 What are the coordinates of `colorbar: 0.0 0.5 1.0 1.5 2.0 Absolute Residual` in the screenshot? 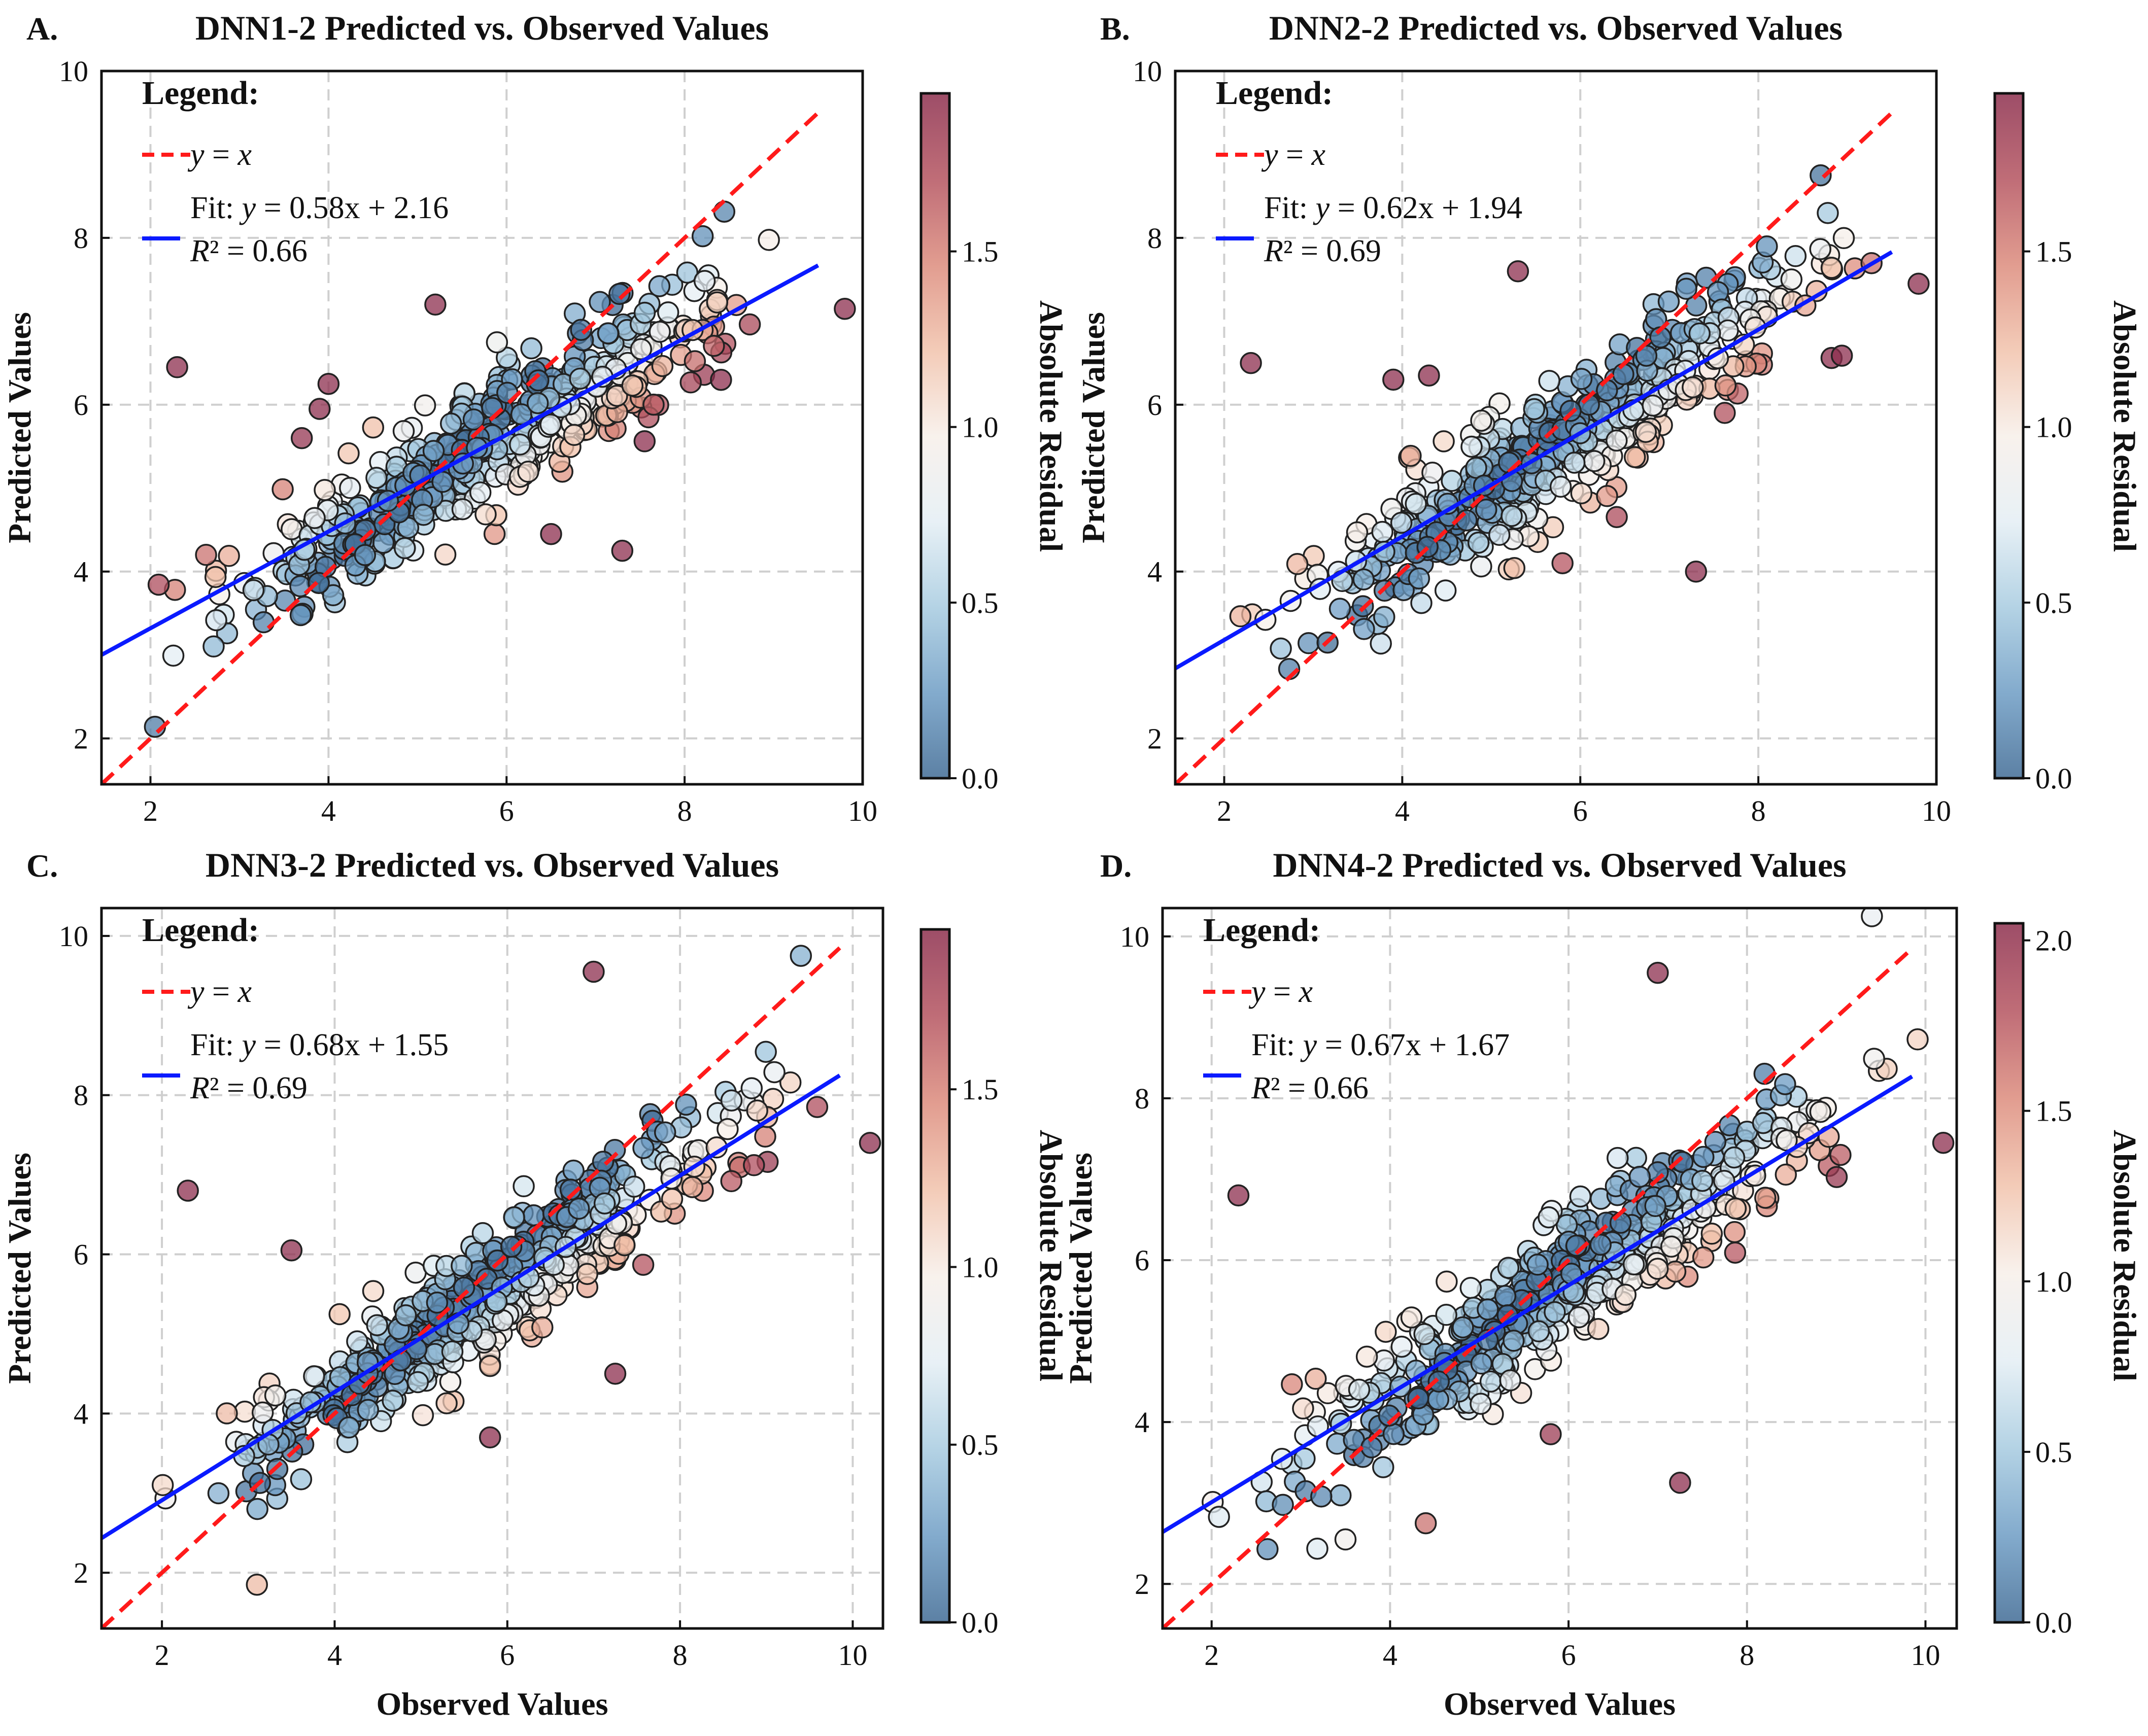 It's located at (2068, 1280).